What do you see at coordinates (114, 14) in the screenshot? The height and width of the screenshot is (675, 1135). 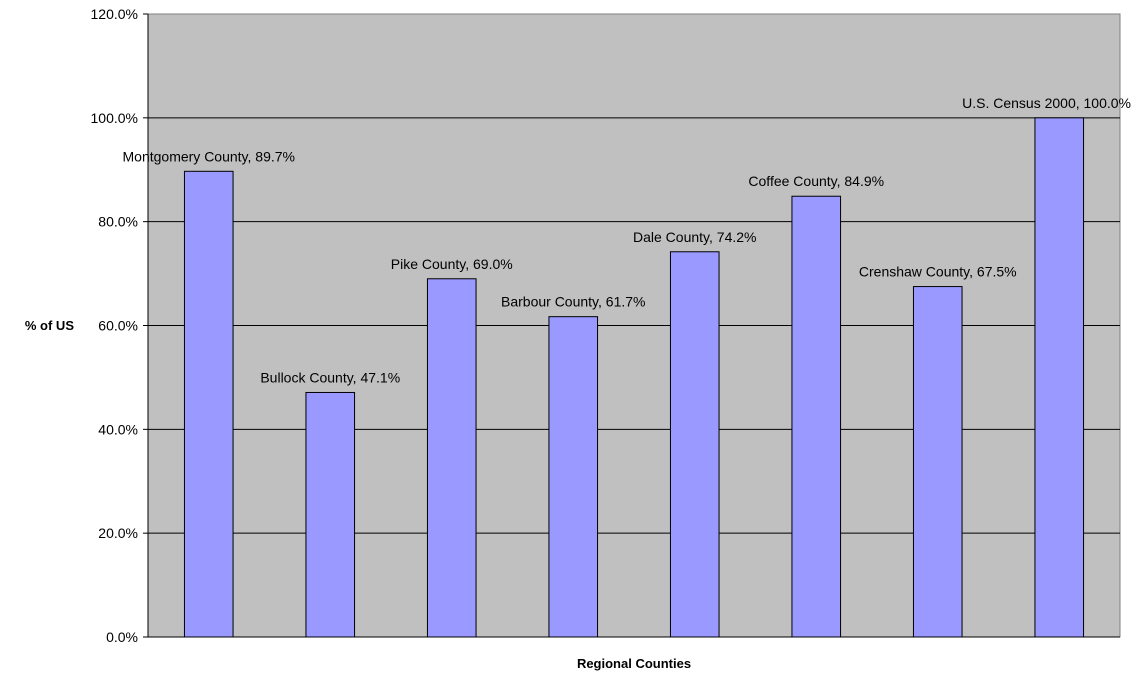 I see `y-tick-label: 120.0%` at bounding box center [114, 14].